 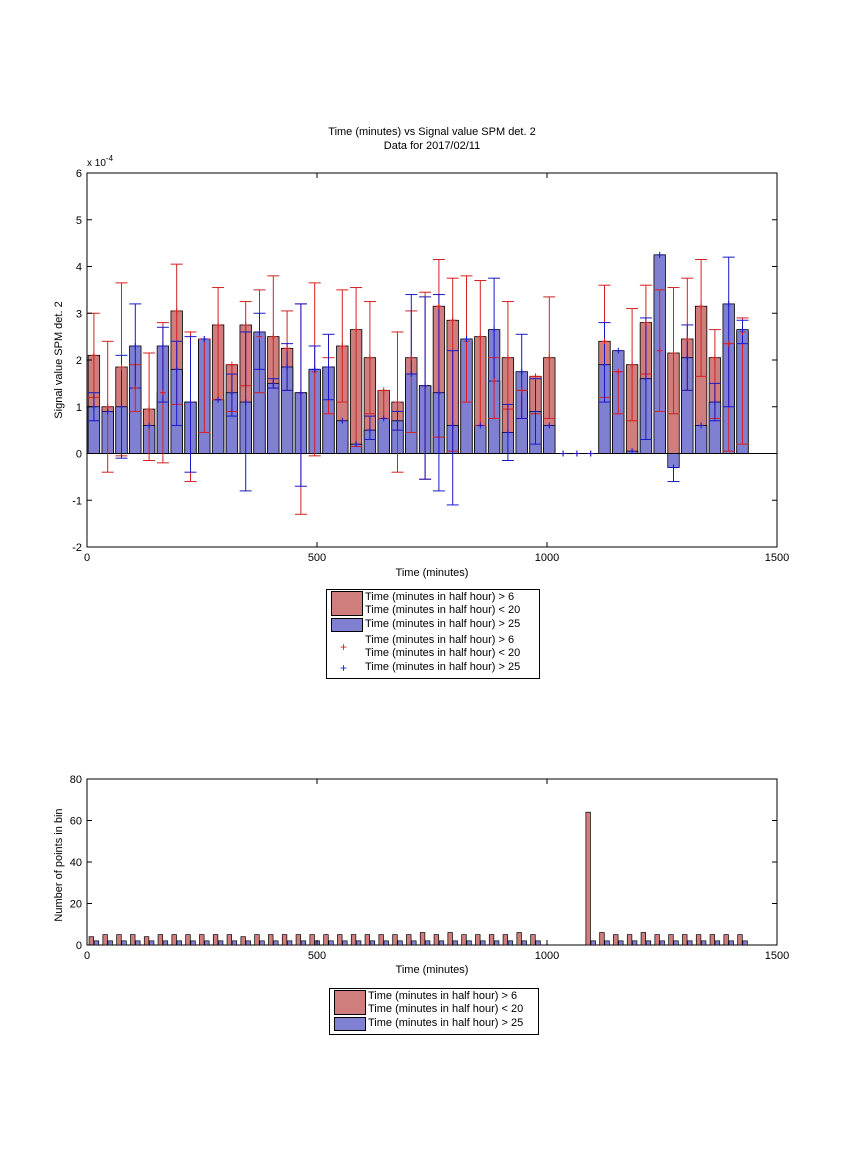 What do you see at coordinates (79, 314) in the screenshot?
I see `y-tick-label: 3` at bounding box center [79, 314].